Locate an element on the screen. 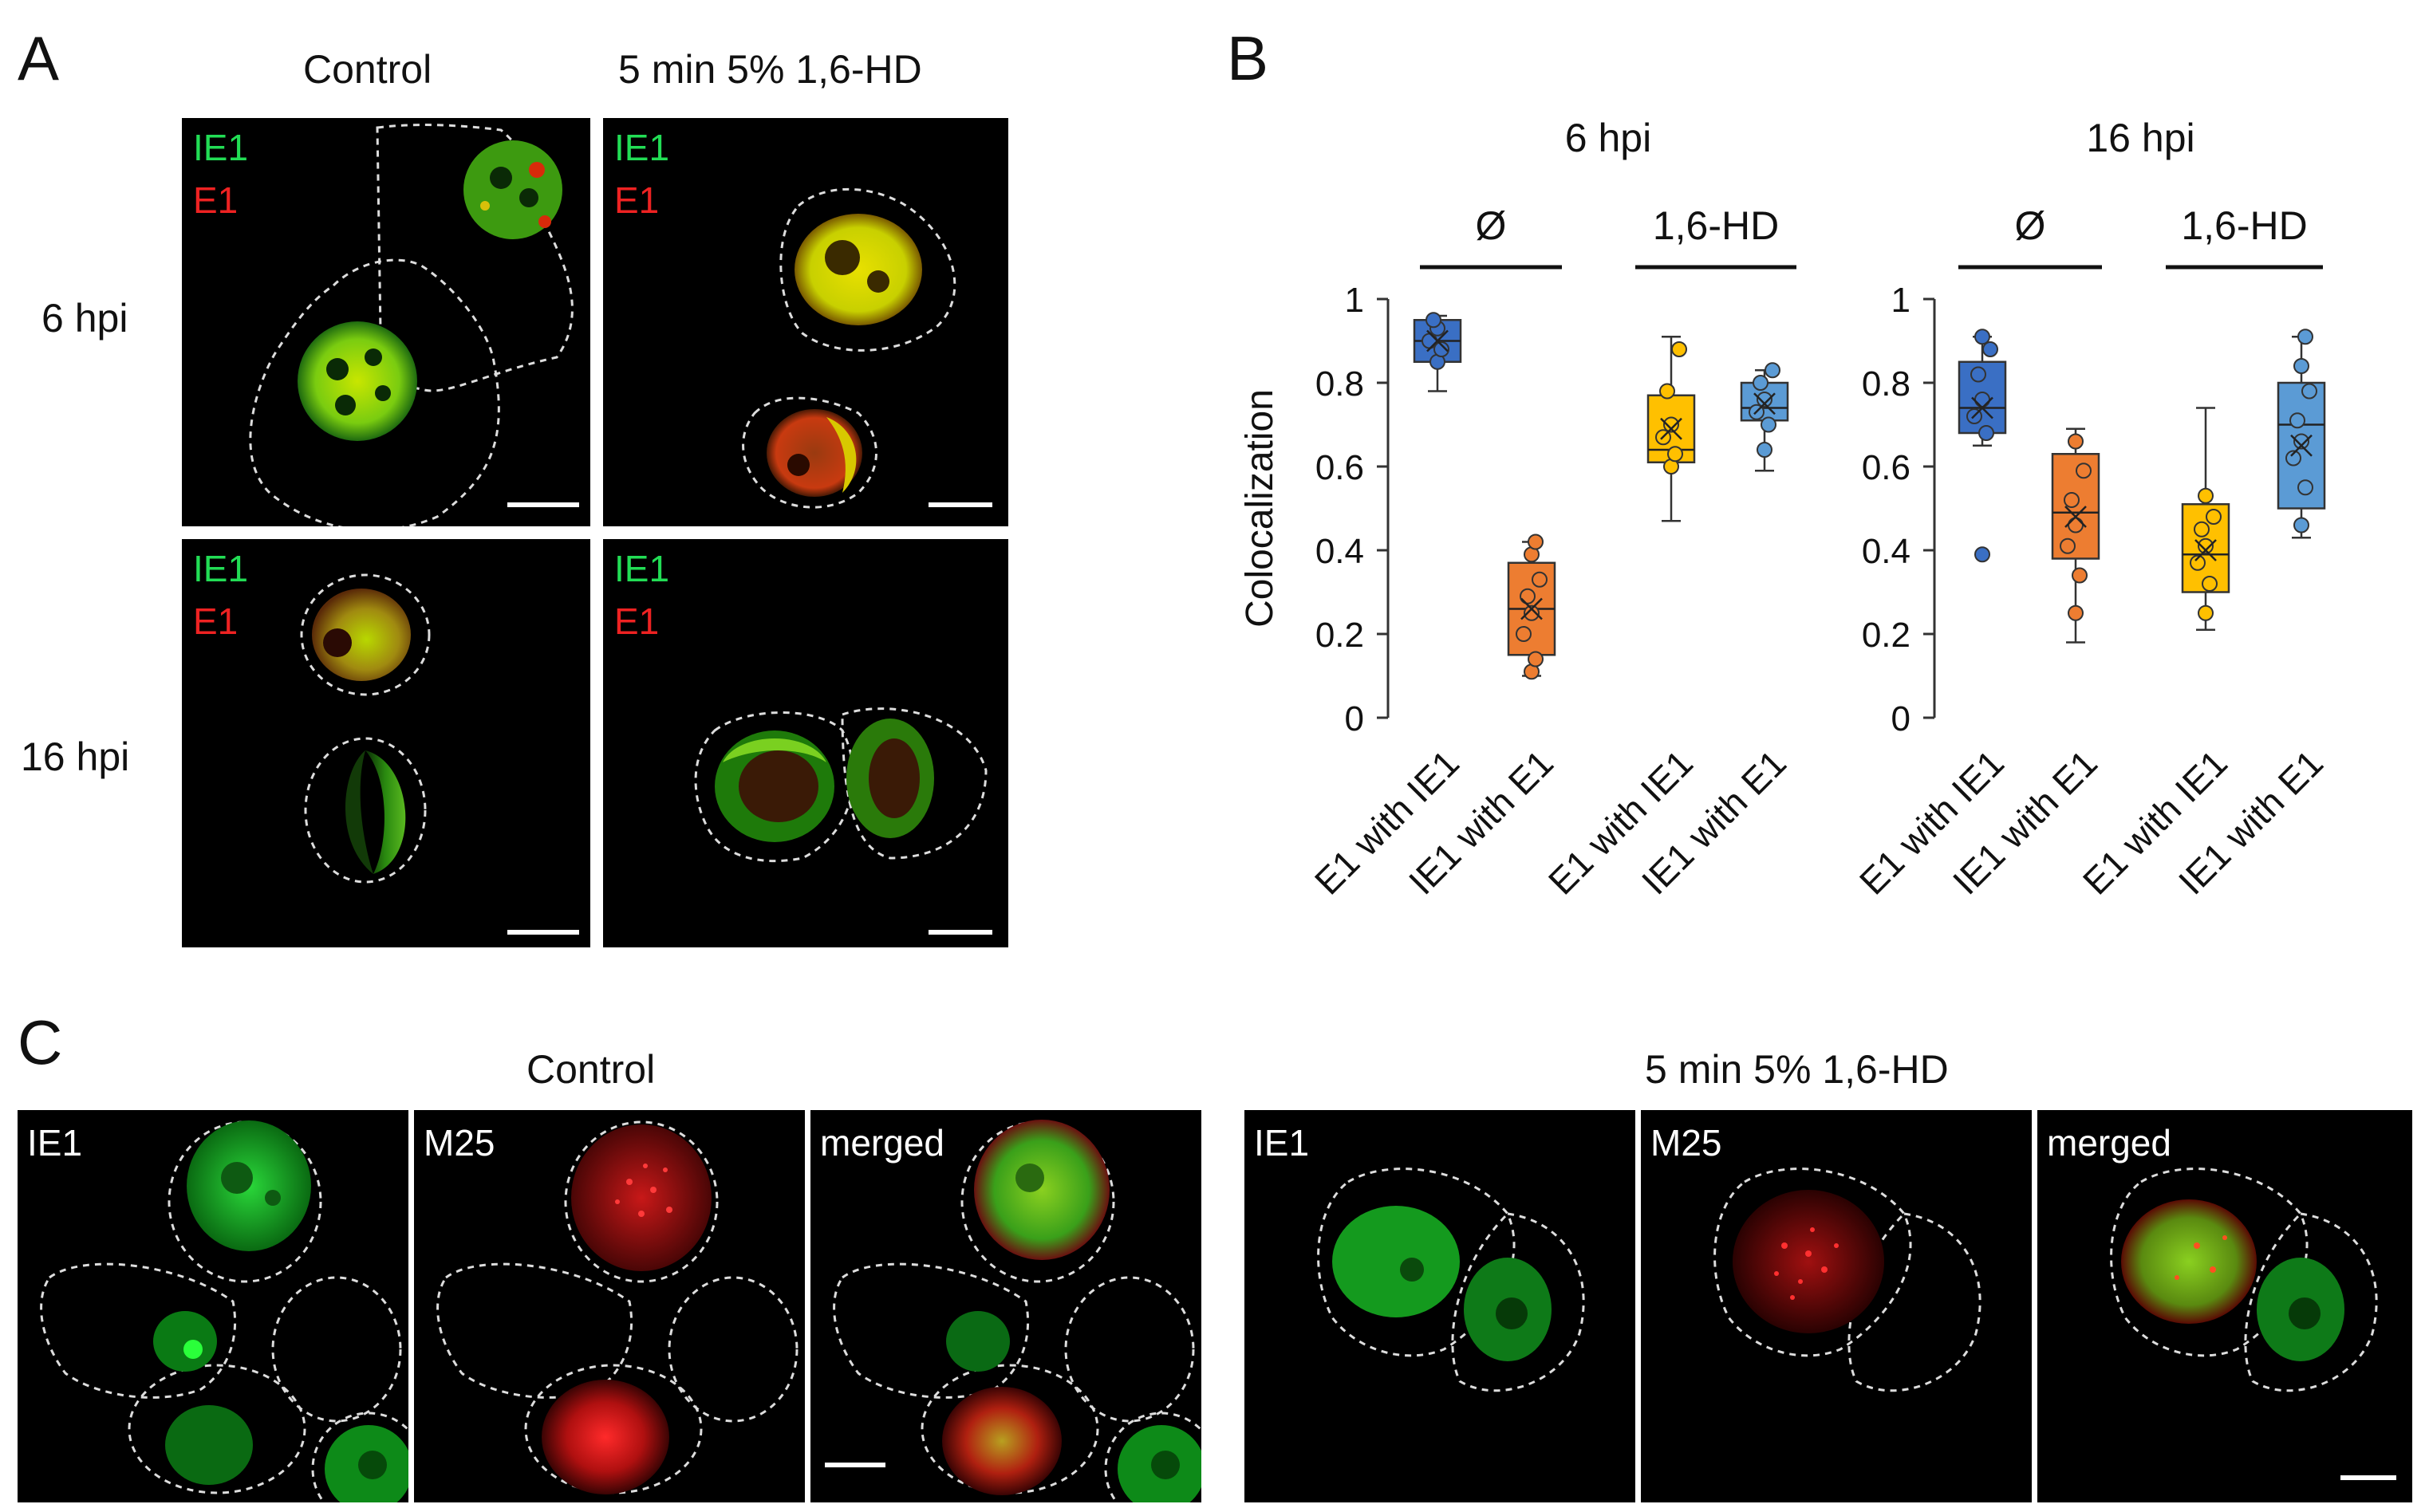 The width and height of the screenshot is (2429, 1512). panel-label-b: B is located at coordinates (1248, 58).